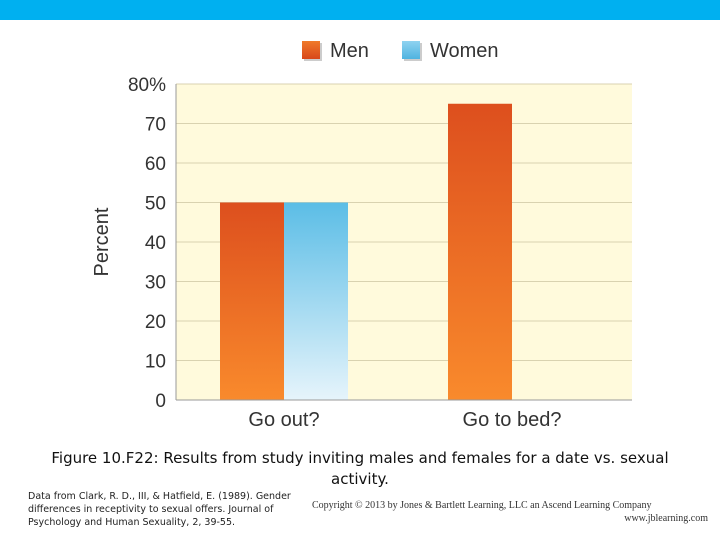  I want to click on y-tick-label: 80%, so click(147, 85).